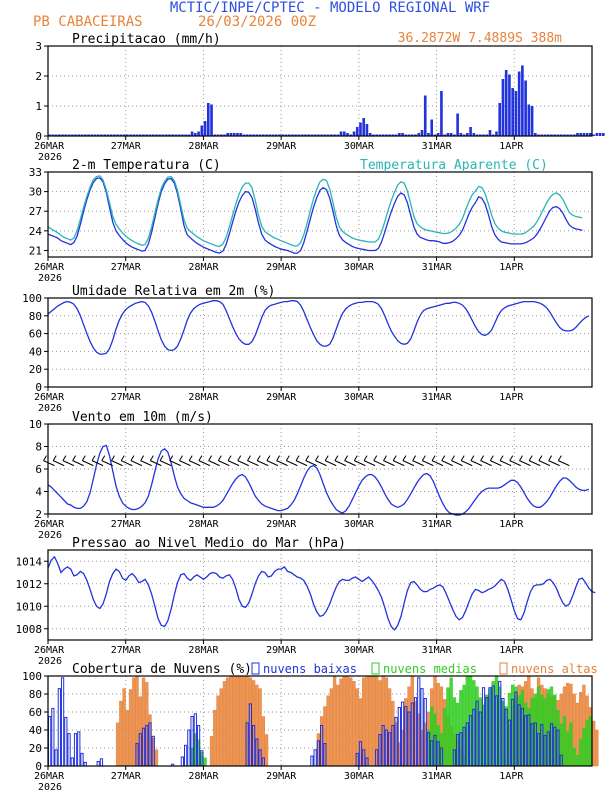 The image size is (612, 792). What do you see at coordinates (29, 606) in the screenshot?
I see `y-tick-label: 1010` at bounding box center [29, 606].